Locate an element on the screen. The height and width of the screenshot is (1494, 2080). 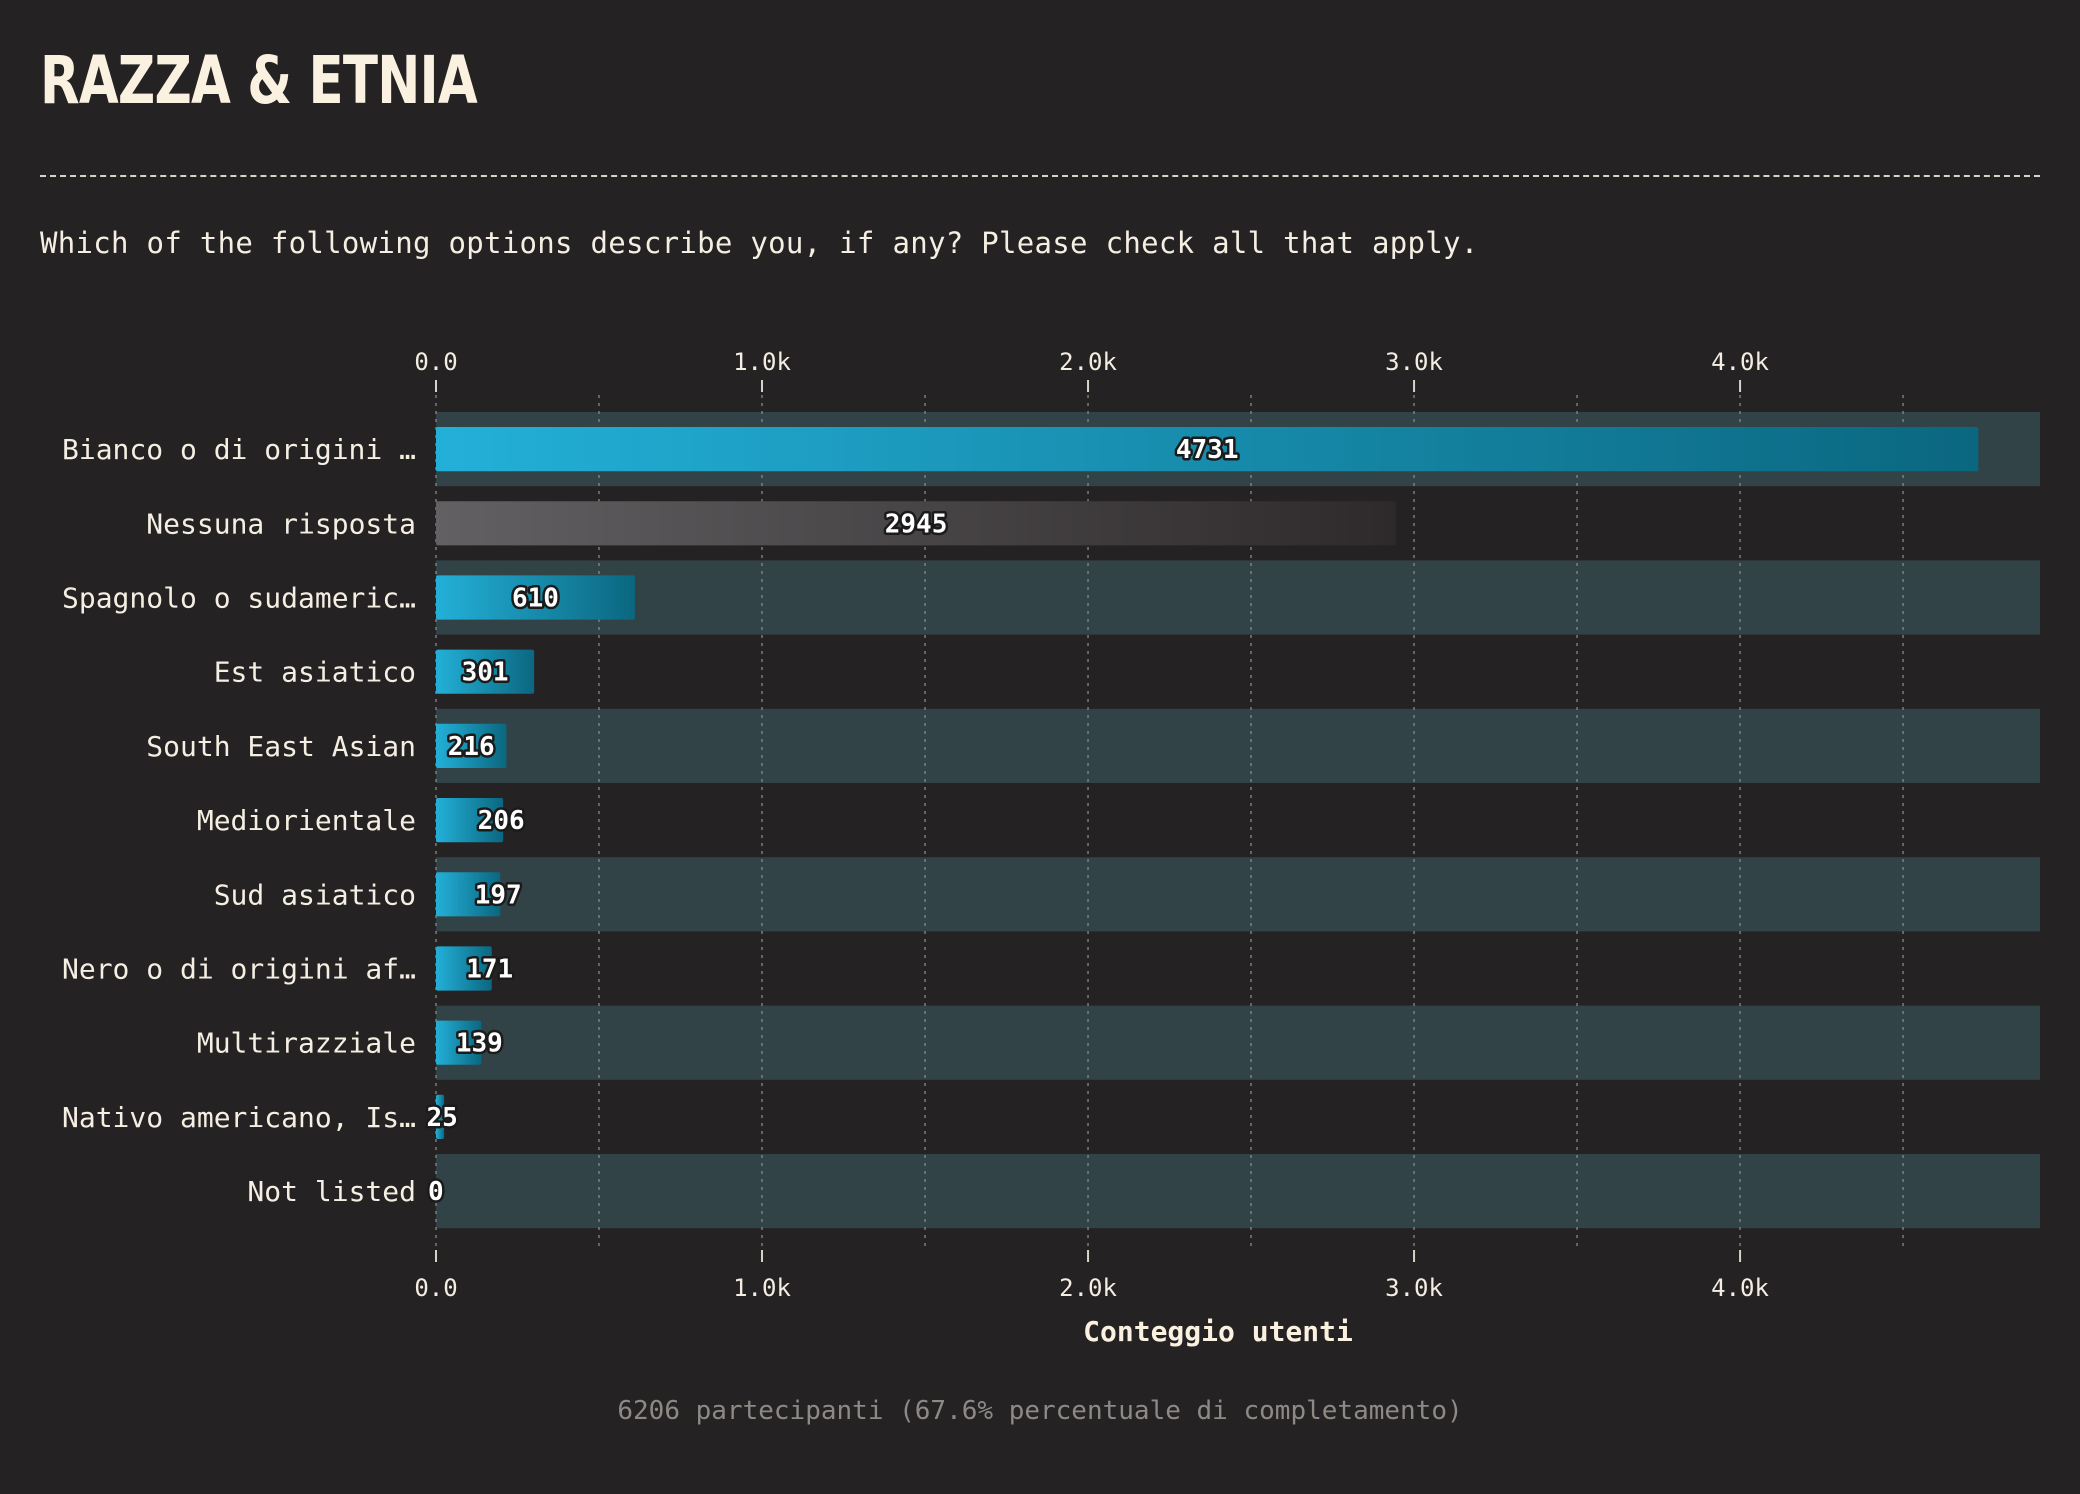
category-label: Multirazziale is located at coordinates (306, 1043).